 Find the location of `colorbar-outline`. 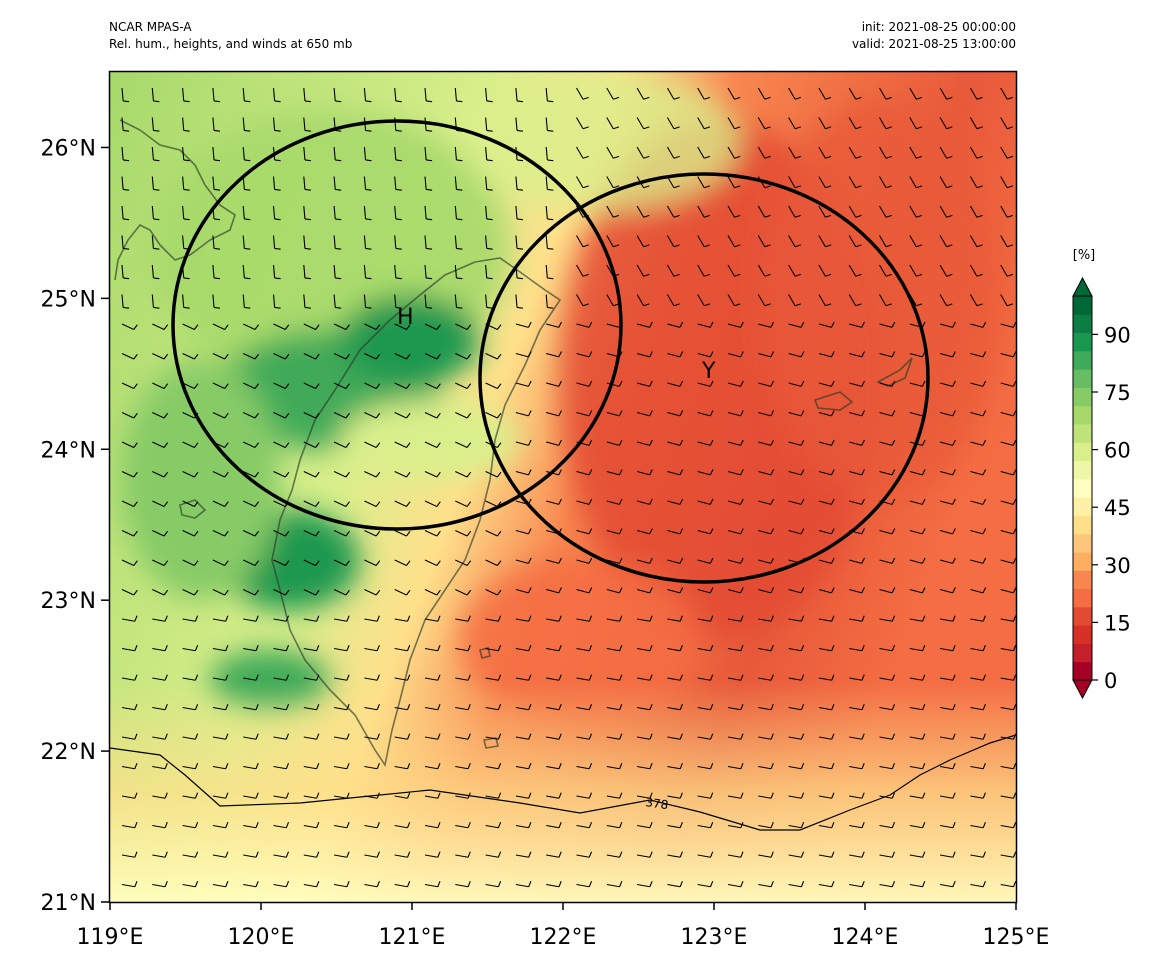

colorbar-outline is located at coordinates (1082, 488).